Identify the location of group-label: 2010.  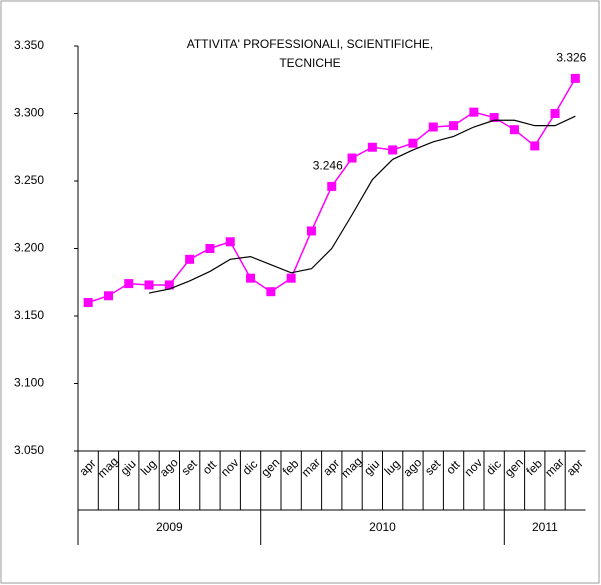
(382, 527).